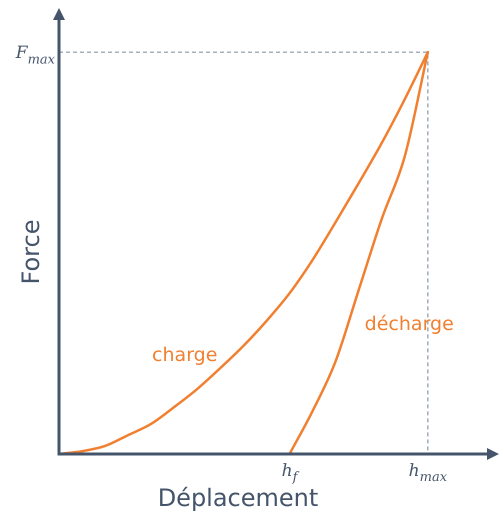 The image size is (501, 517). What do you see at coordinates (185, 355) in the screenshot?
I see `series-label: charge` at bounding box center [185, 355].